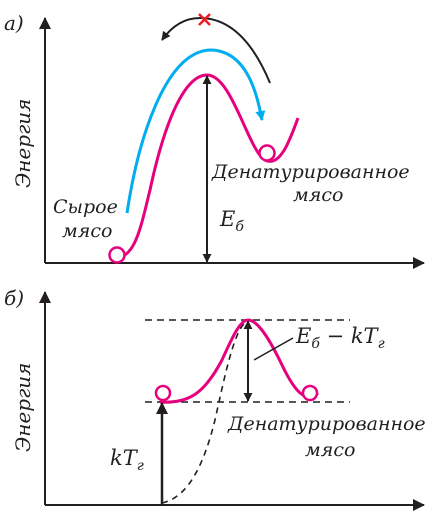 This screenshot has height=512, width=437. Describe the element at coordinates (310, 393) in the screenshot. I see `panel-b-denatured-state-ball` at that location.